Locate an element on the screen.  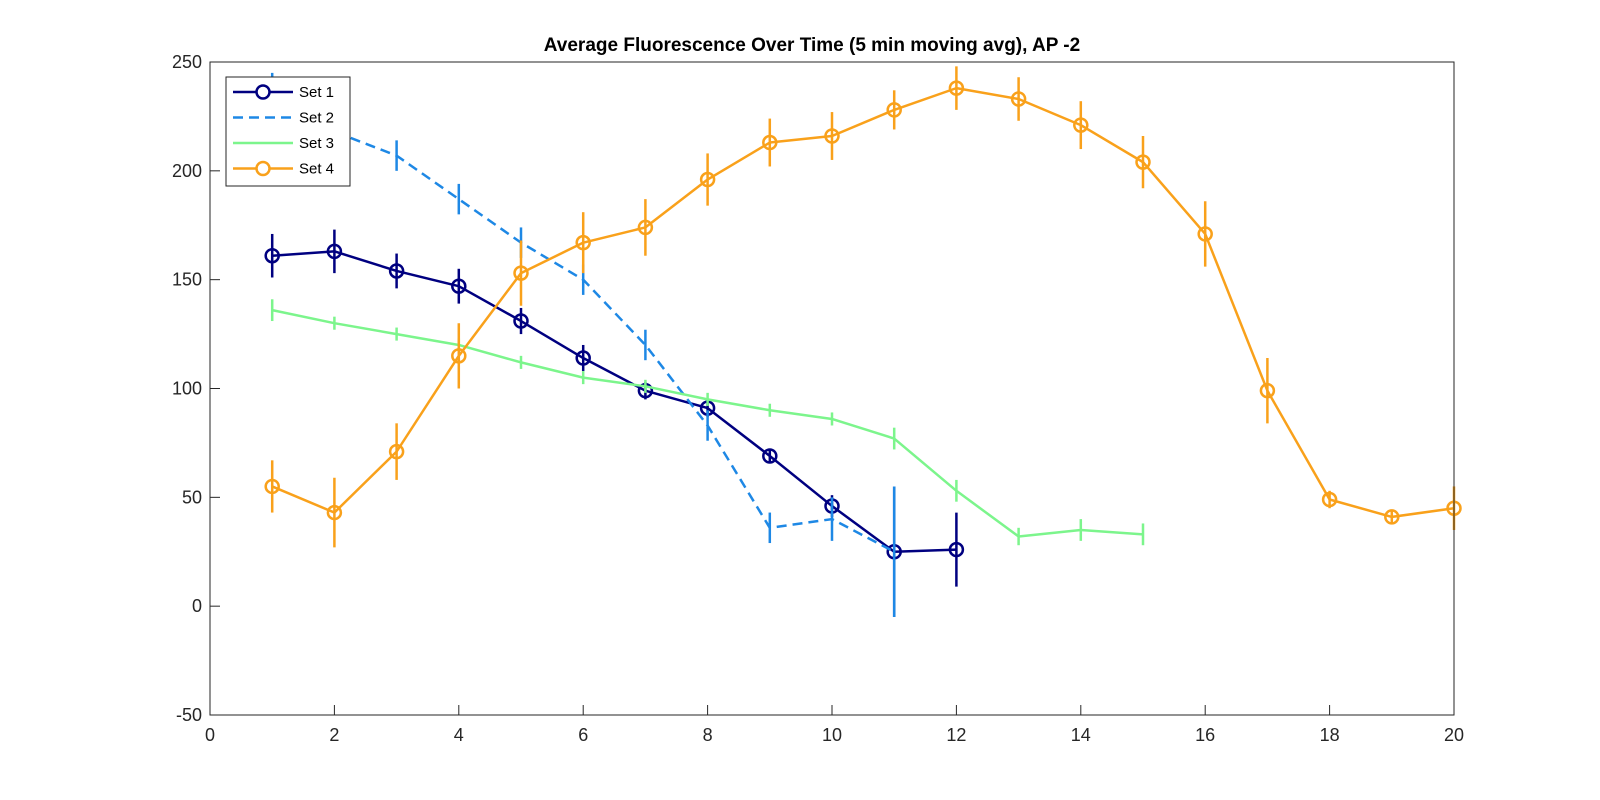
y-tick-label: -50 is located at coordinates (189, 715).